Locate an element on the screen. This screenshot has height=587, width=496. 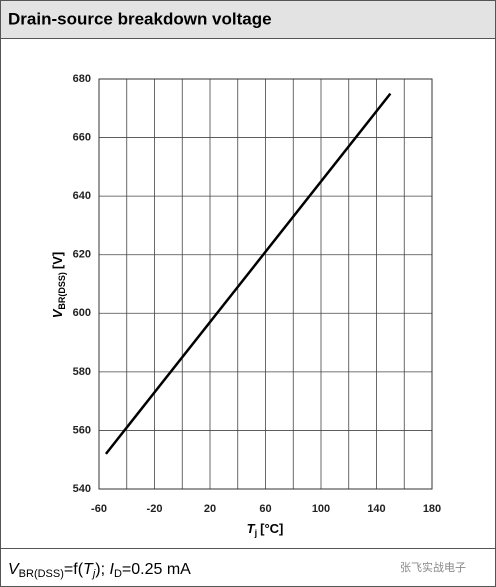
x-tick-label: -20 is located at coordinates (155, 509).